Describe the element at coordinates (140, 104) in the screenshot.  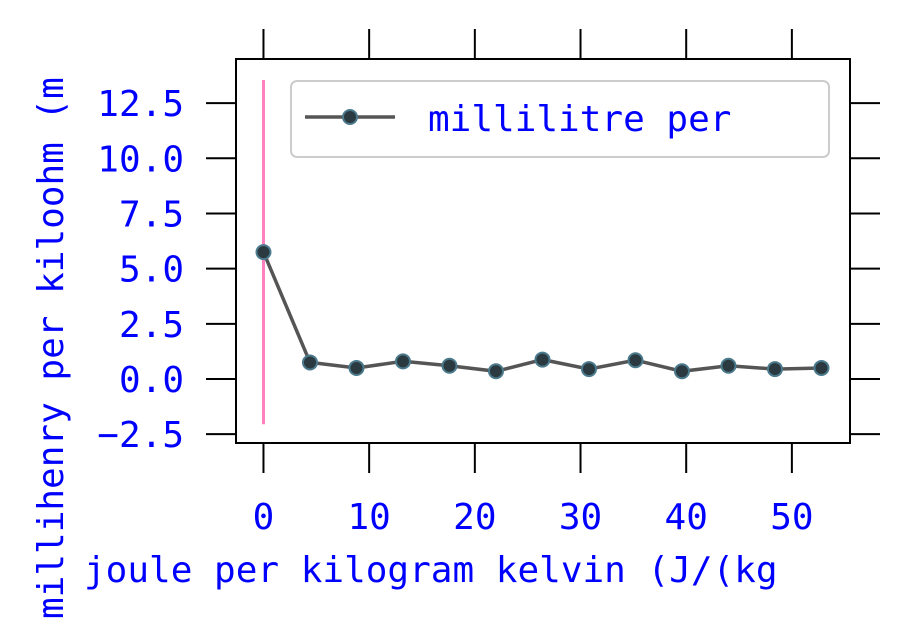
I see `y-tick-label: 12.5` at that location.